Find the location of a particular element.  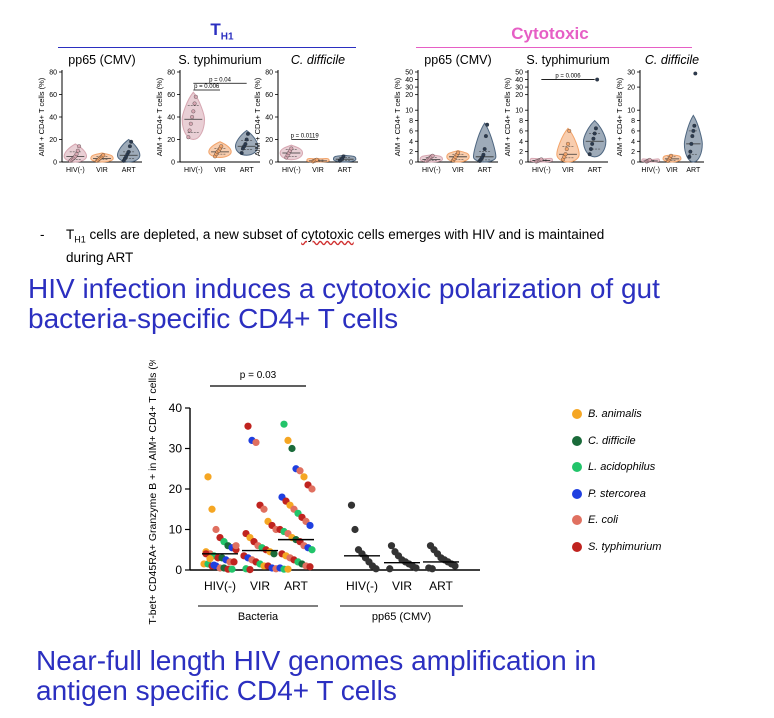

chart-title: S. typhimurium is located at coordinates (567, 60).